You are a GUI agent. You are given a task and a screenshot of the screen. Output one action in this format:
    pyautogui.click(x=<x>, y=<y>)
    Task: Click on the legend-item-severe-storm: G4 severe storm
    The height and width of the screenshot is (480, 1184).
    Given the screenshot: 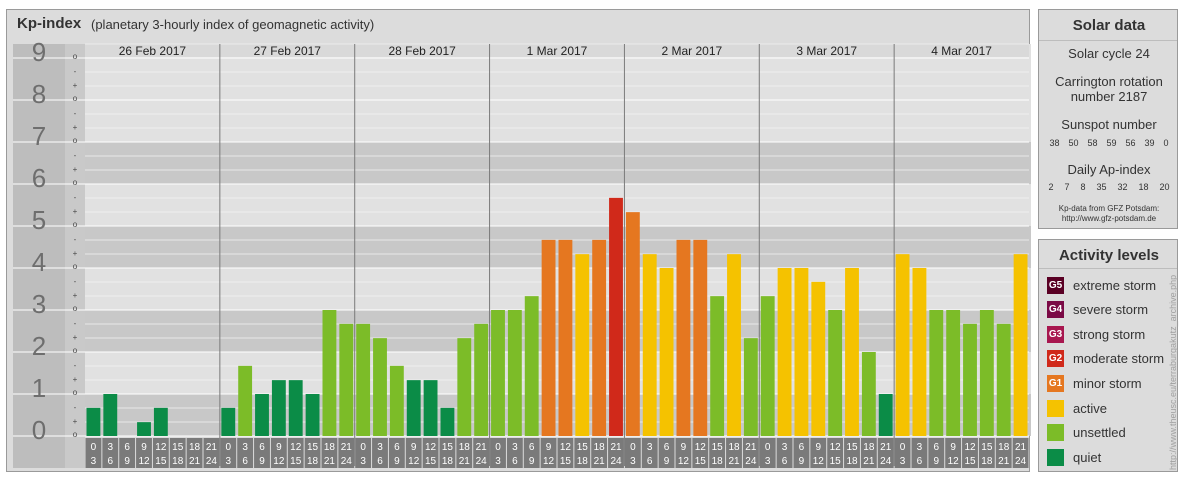 What is the action you would take?
    pyautogui.click(x=1097, y=310)
    